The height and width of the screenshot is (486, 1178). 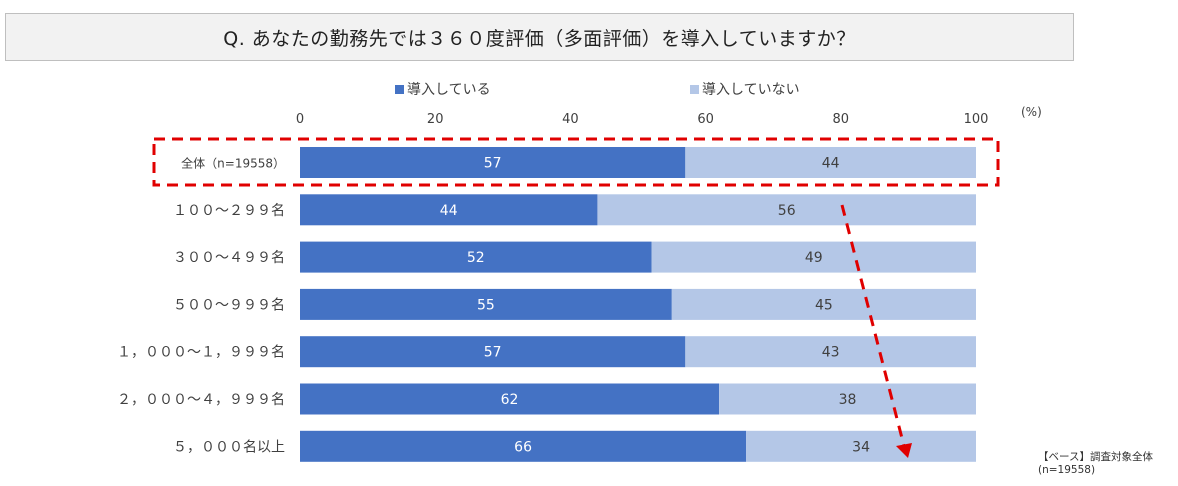 I want to click on data-label-adopted-5: 57, so click(x=493, y=353).